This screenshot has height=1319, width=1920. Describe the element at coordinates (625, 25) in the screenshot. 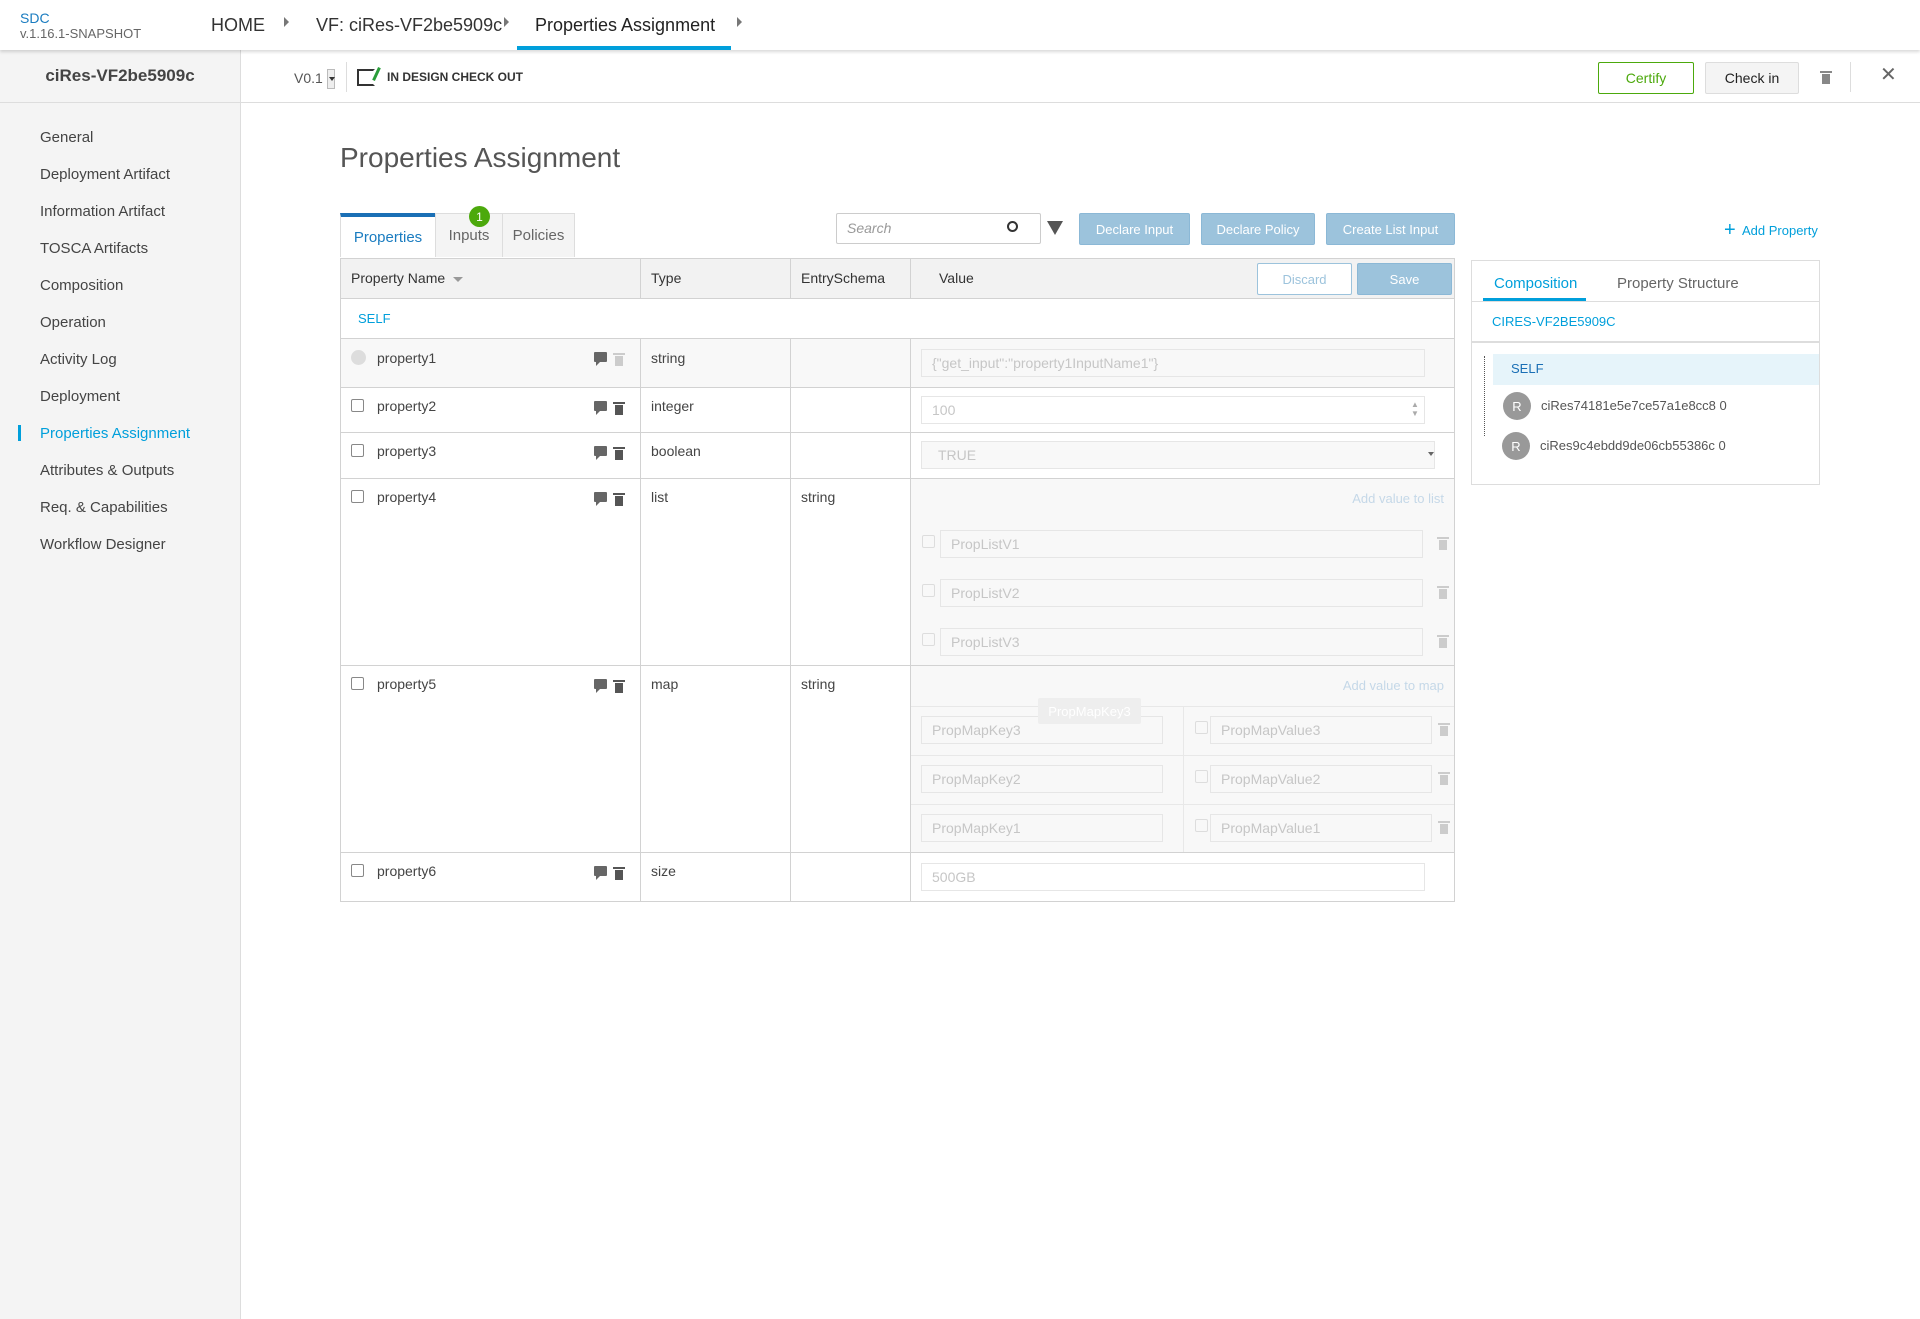

I see `breadcrumb-current: Properties Assignment` at that location.